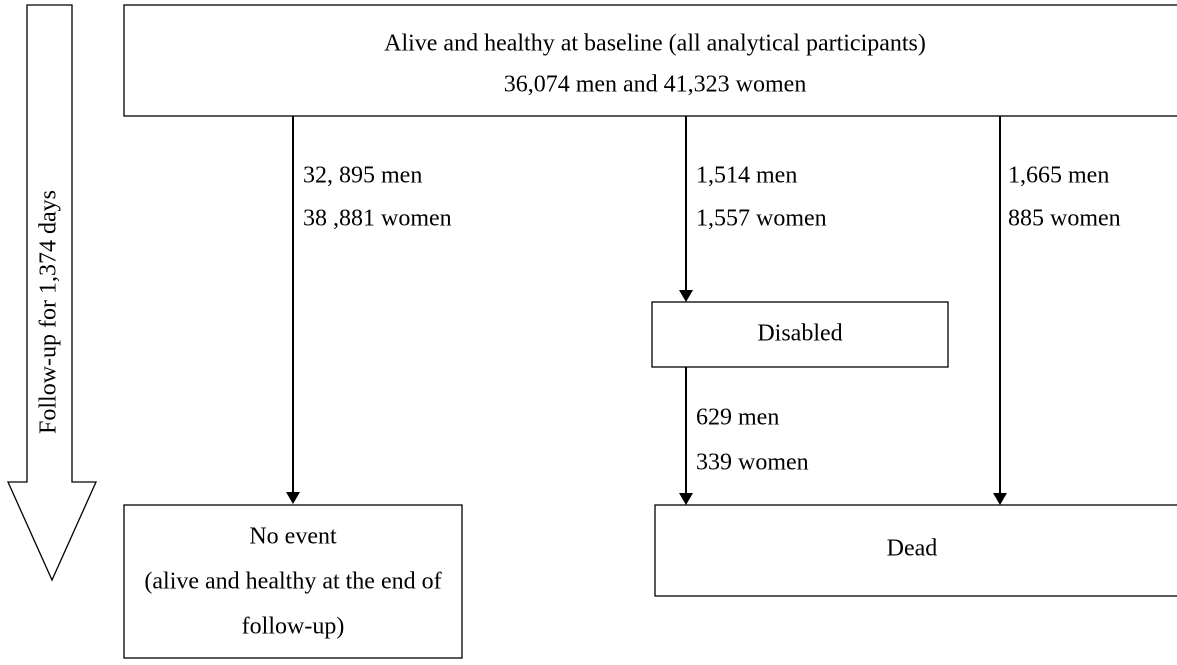  I want to click on edge-label: 1,514 men, so click(746, 176).